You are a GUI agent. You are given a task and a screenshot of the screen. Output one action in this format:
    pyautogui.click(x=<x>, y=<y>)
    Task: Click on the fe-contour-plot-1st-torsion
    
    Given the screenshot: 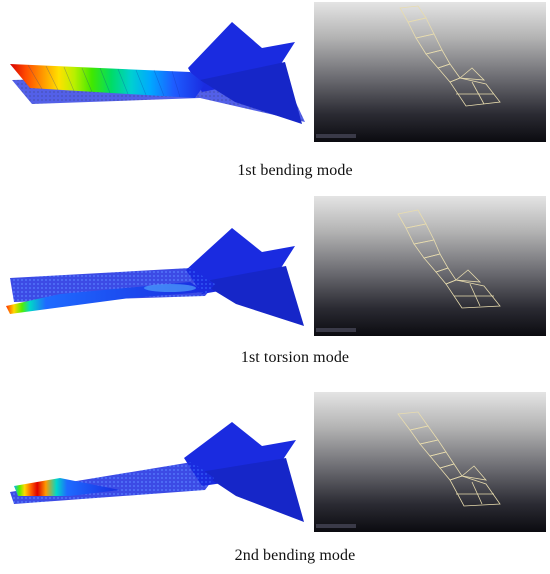 What is the action you would take?
    pyautogui.click(x=155, y=277)
    